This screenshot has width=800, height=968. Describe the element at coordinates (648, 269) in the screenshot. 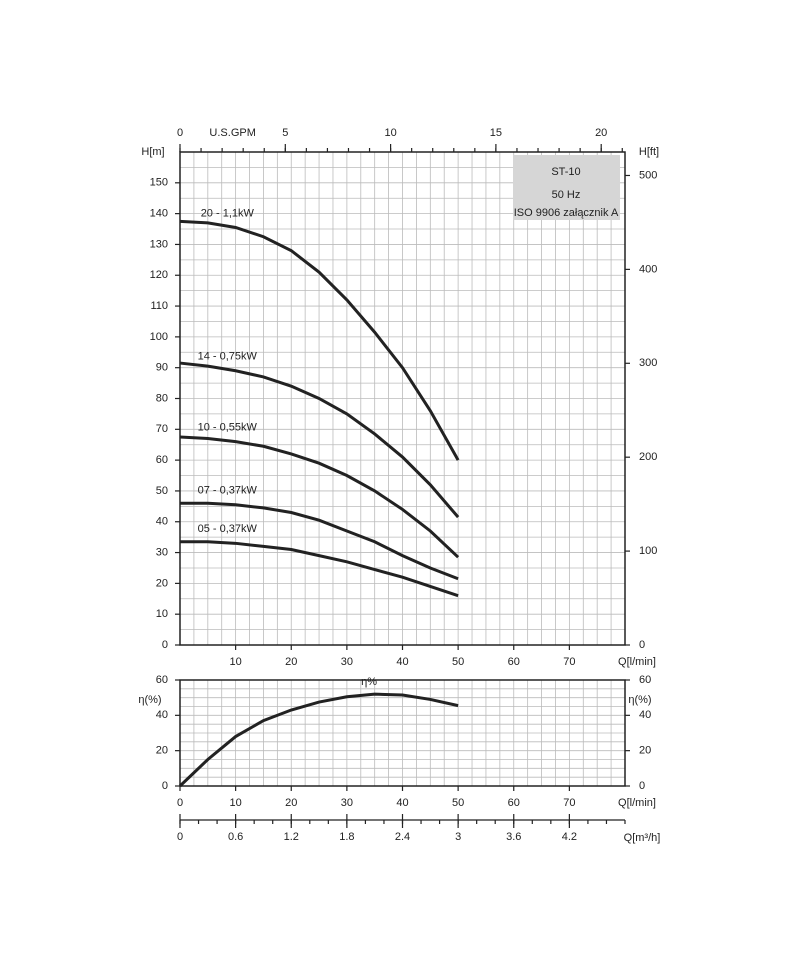

I see `y2-tick-label: 400` at that location.